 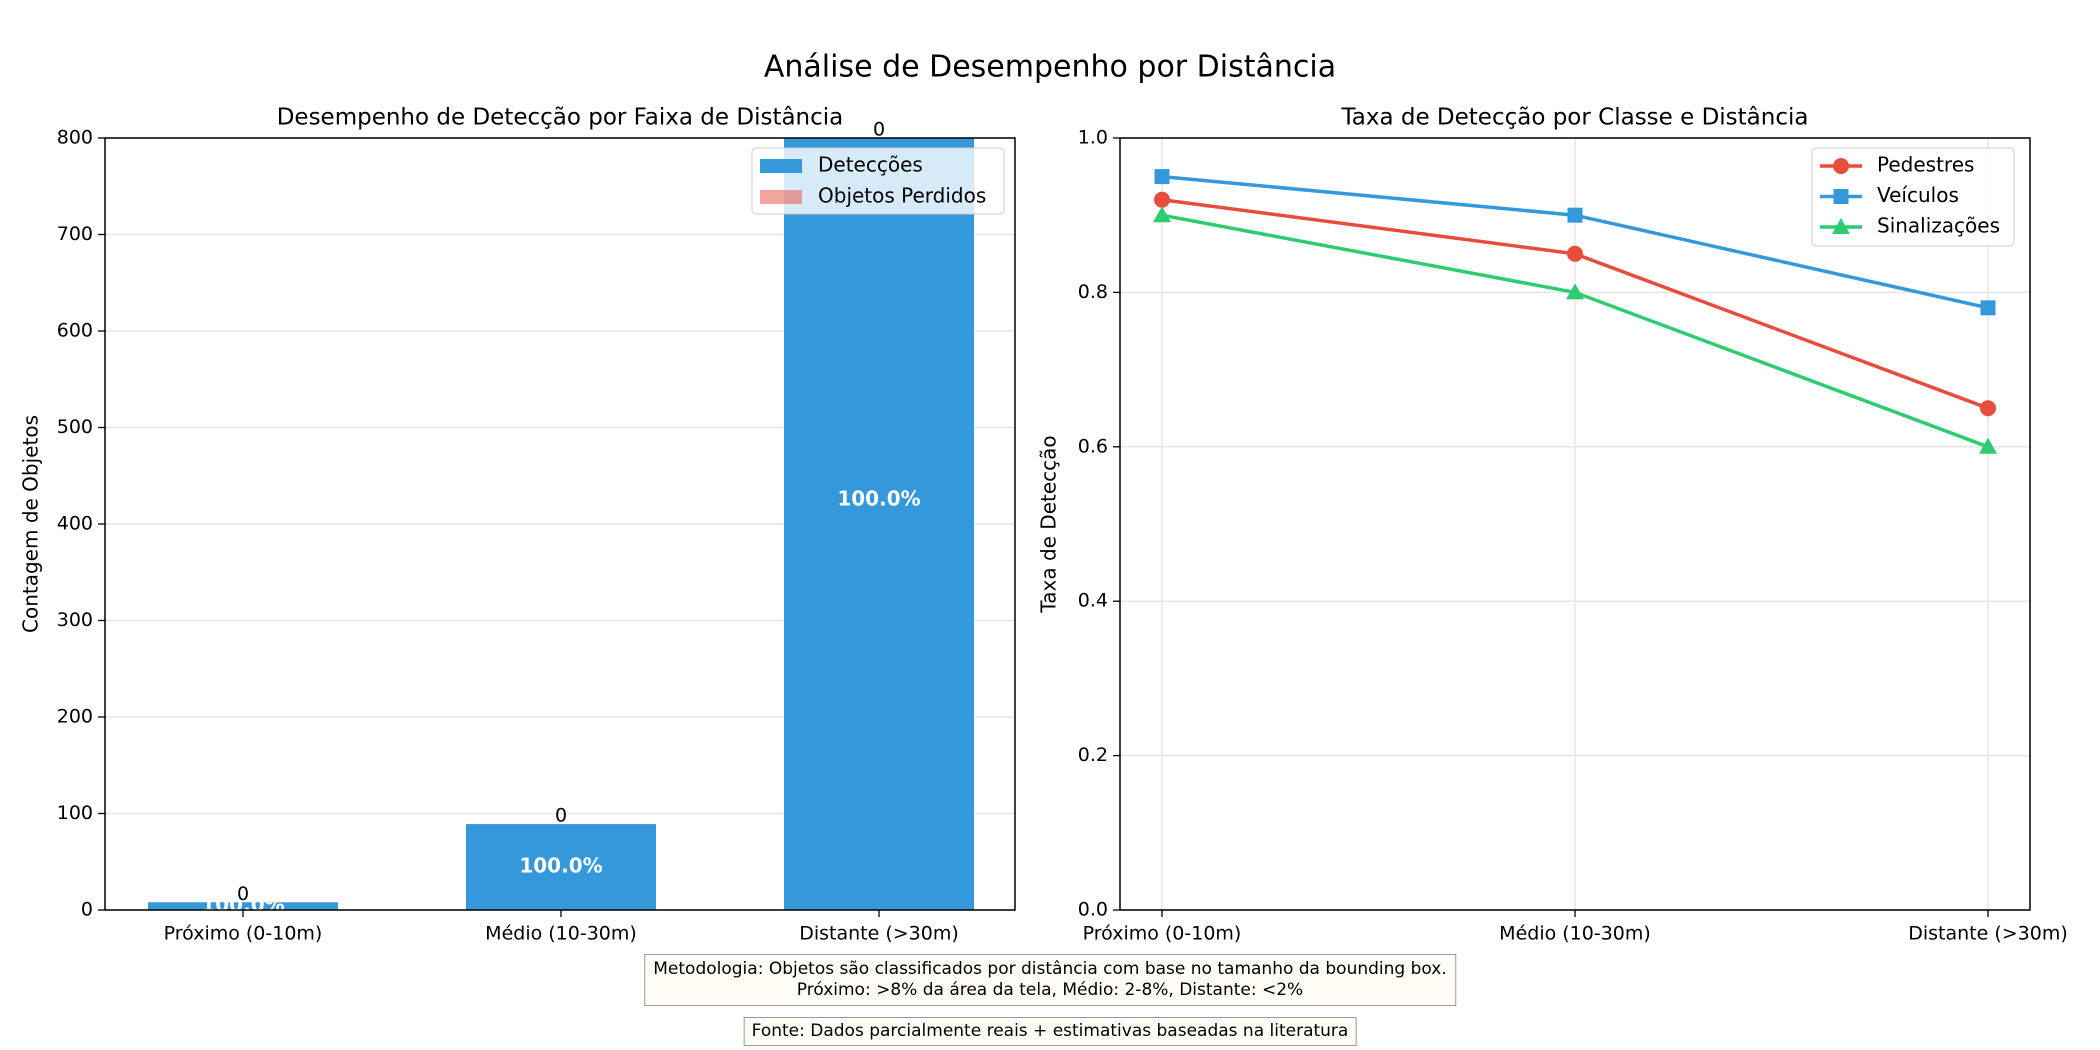 I want to click on y-tick-label: 500, so click(x=75, y=427).